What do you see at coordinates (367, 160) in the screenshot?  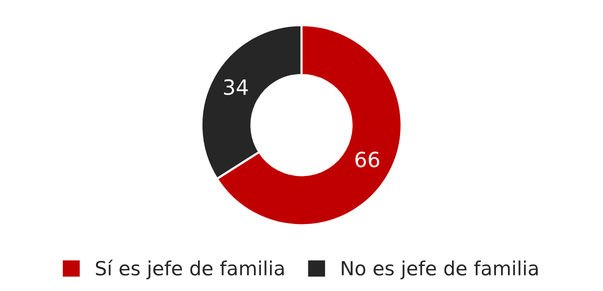 I see `data-label: 66` at bounding box center [367, 160].